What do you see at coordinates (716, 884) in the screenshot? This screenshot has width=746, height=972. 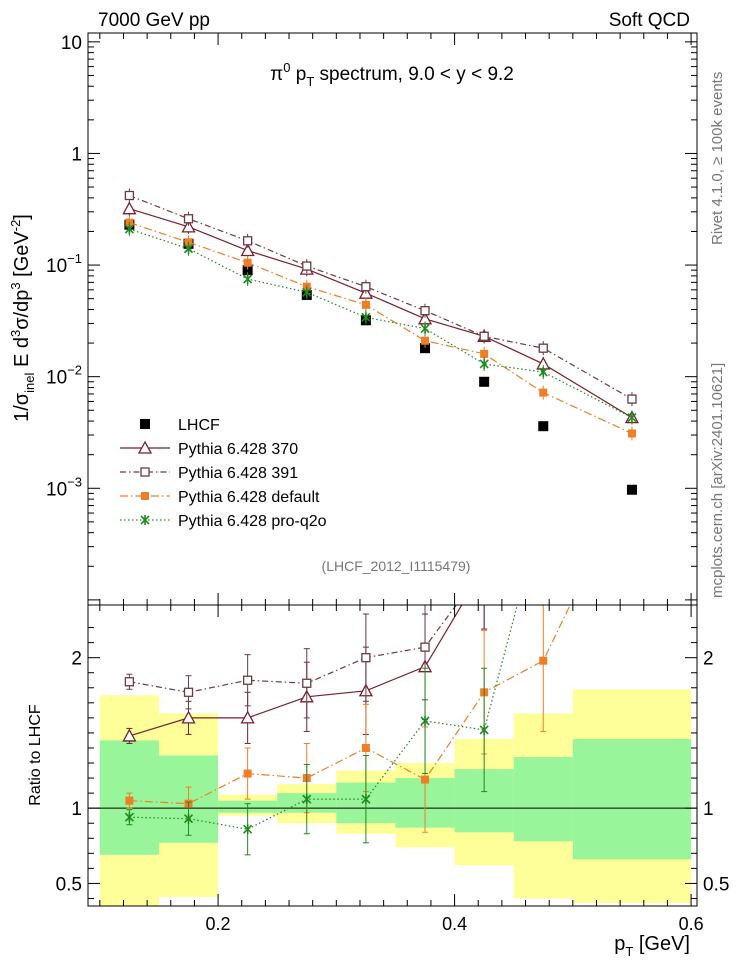 I see `ratio-tick-label-right: 0.5` at bounding box center [716, 884].